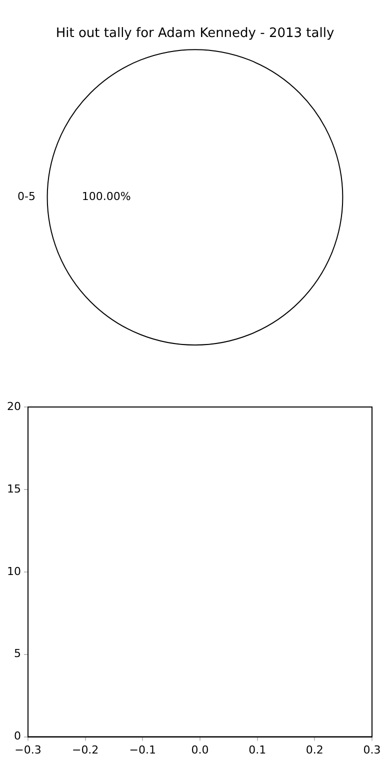  I want to click on y-tick-label: 5, so click(17, 653).